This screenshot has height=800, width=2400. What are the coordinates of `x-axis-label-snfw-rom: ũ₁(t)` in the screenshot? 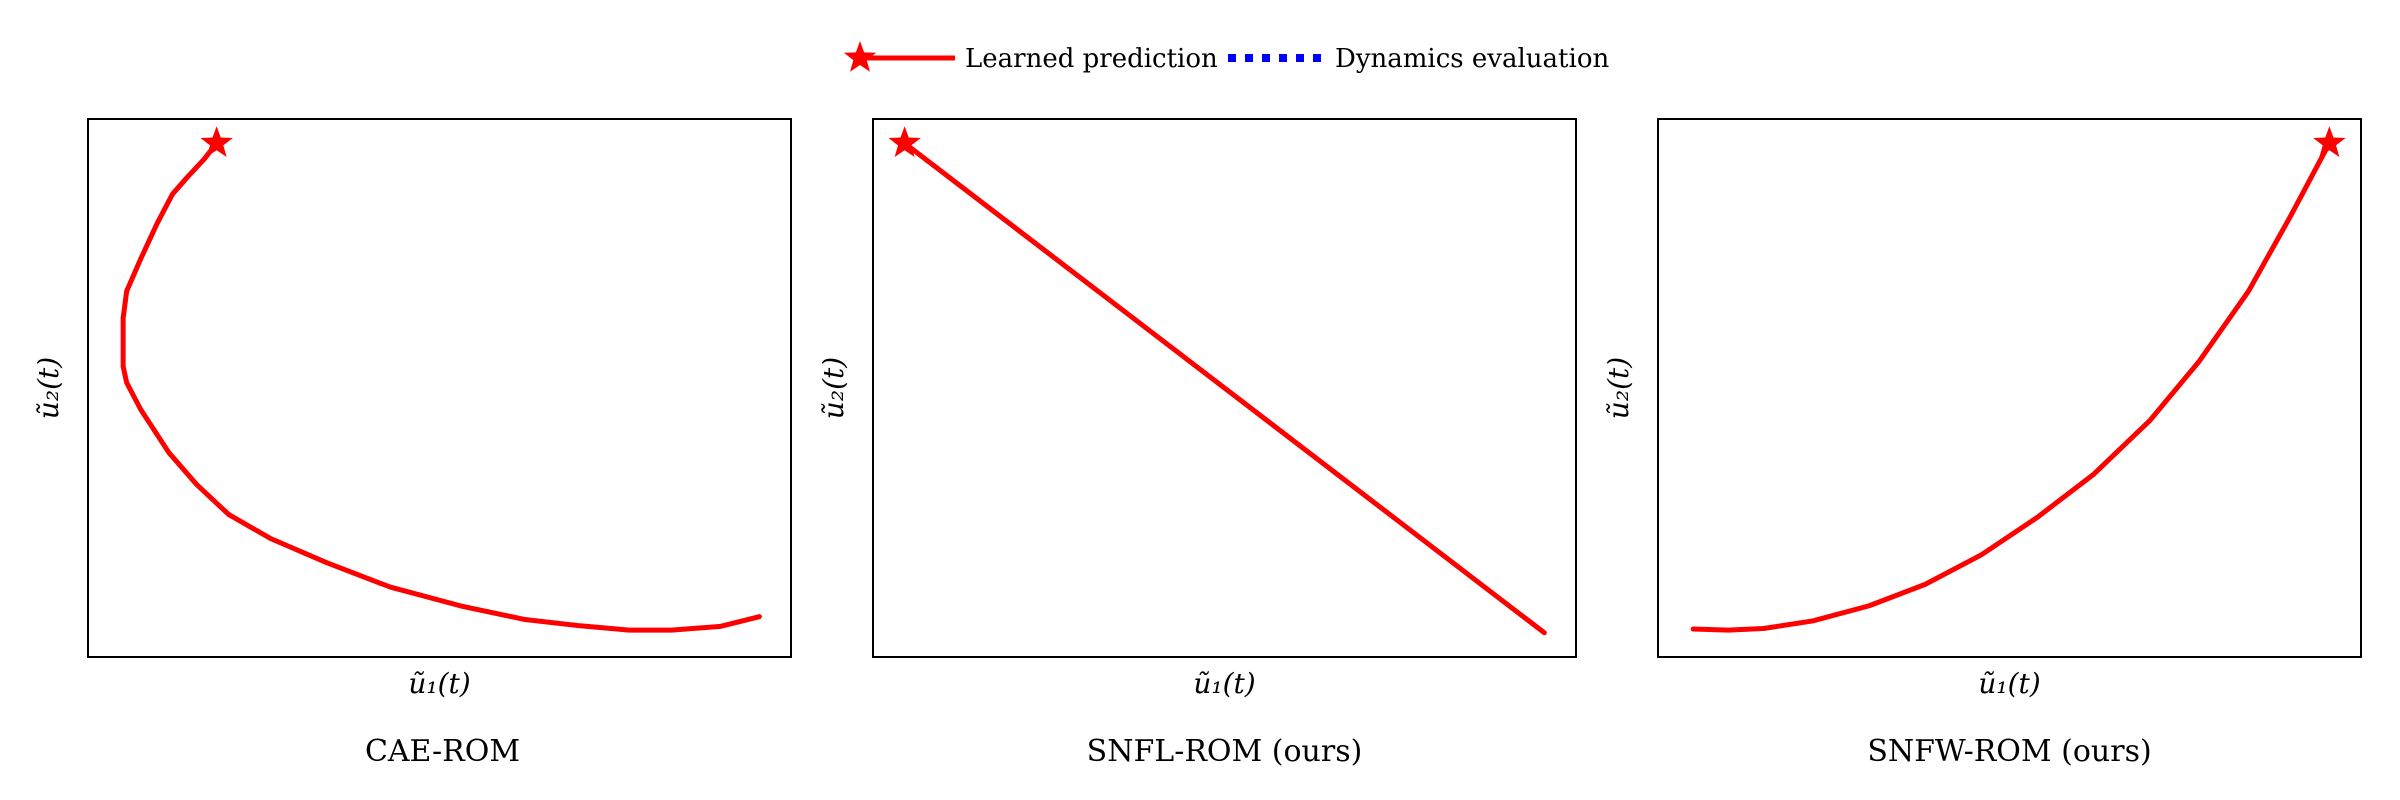 It's located at (2009, 683).